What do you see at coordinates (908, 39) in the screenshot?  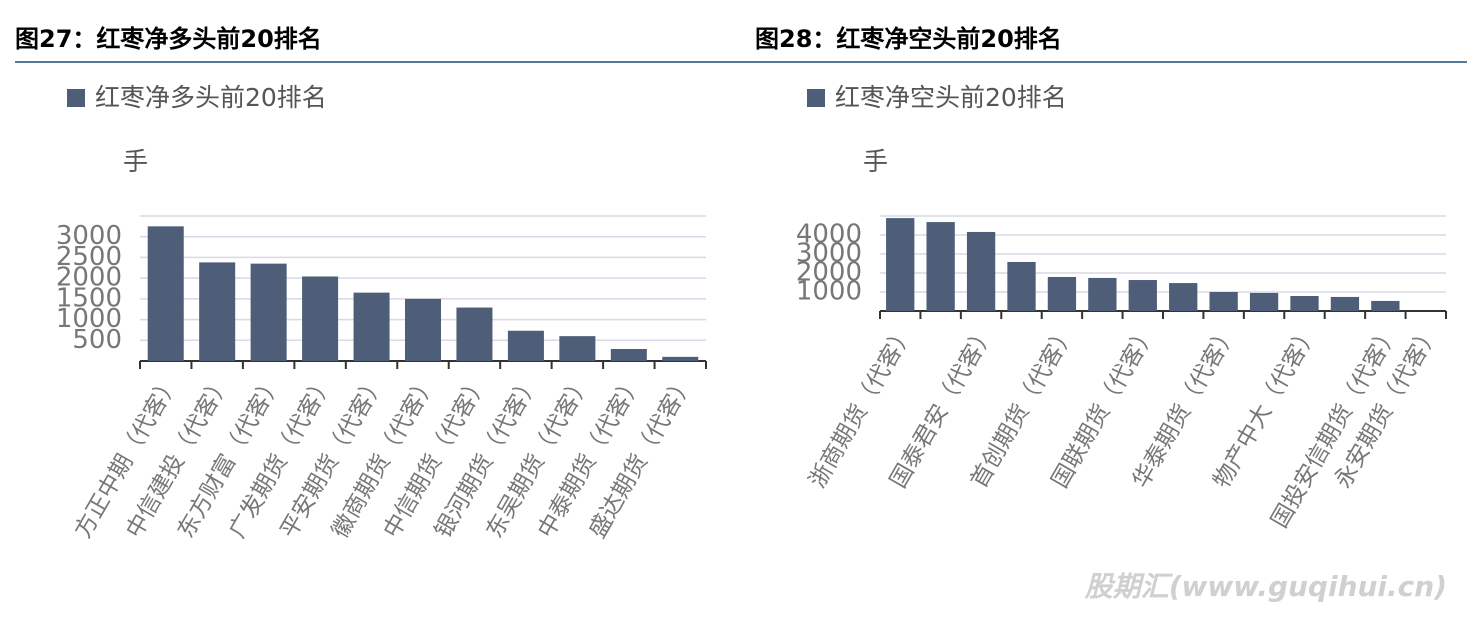 I see `chart-title: 图28：红枣净空头前20排名` at bounding box center [908, 39].